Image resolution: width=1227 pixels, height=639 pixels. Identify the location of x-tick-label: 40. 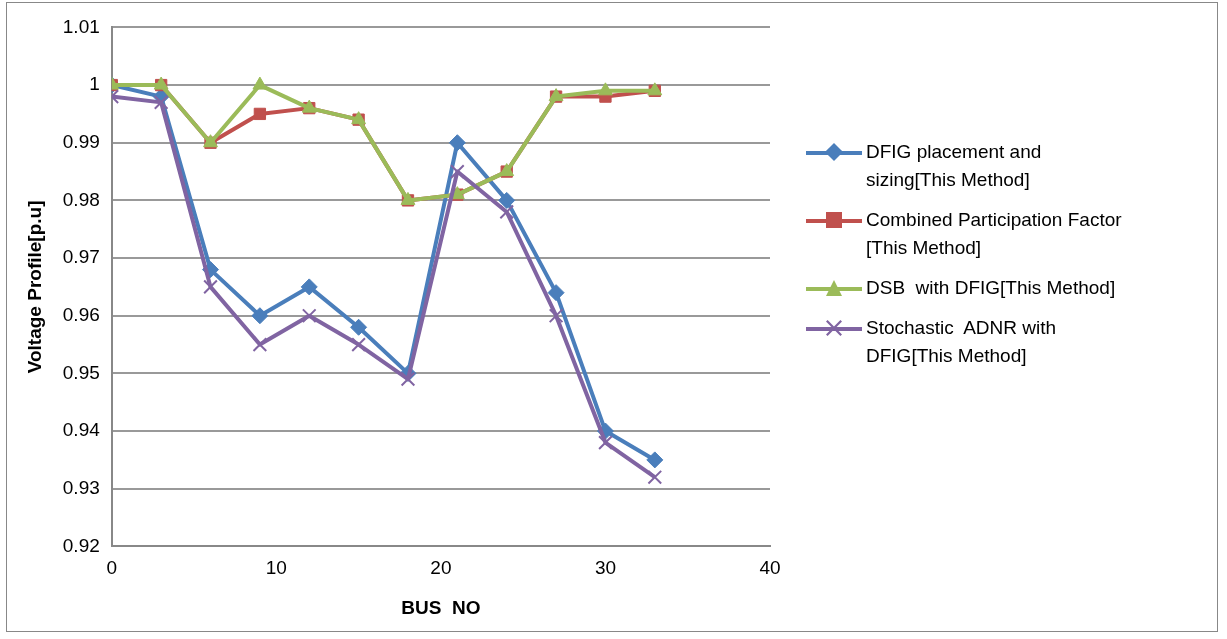
(770, 568).